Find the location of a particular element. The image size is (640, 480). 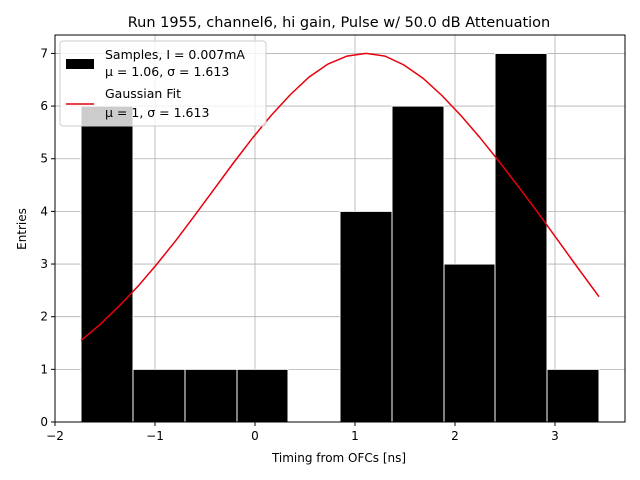

y-tick-label: 0 is located at coordinates (44, 422).